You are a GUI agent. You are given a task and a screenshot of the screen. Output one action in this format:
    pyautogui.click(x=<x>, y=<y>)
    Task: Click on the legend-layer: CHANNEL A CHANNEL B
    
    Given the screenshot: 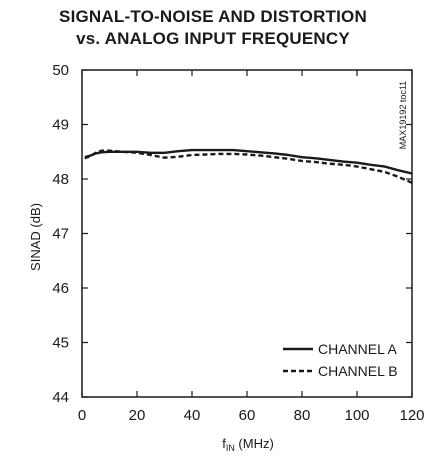 What is the action you would take?
    pyautogui.click(x=340, y=360)
    